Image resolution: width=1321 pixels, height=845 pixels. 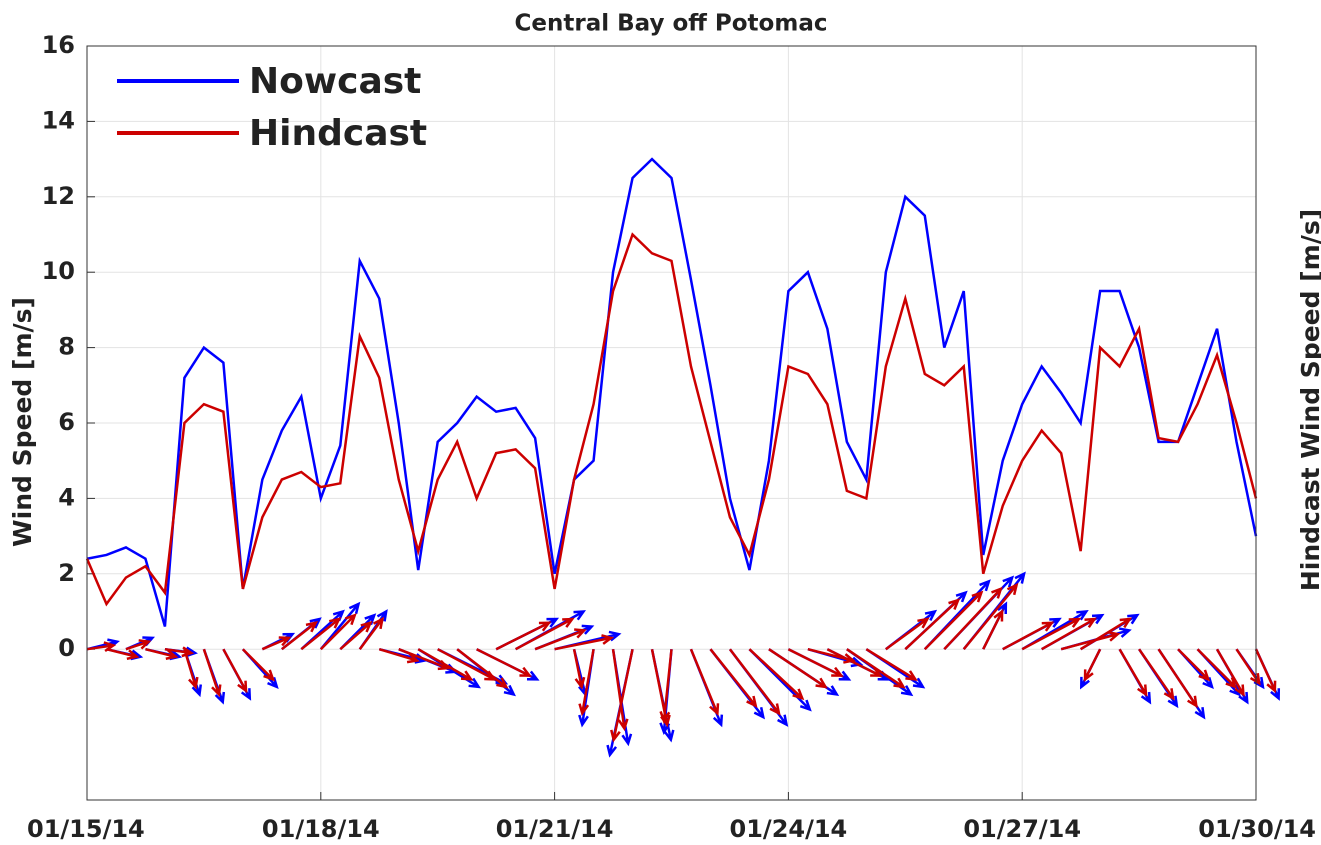 What do you see at coordinates (555, 829) in the screenshot?
I see `x-tick-label: 01/21/14` at bounding box center [555, 829].